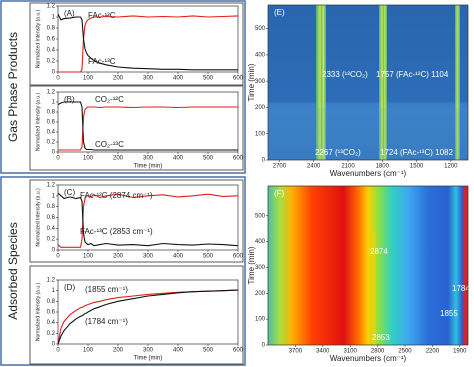 This screenshot has width=474, height=367. I want to click on series-label: CO₂-¹³C, so click(109, 144).